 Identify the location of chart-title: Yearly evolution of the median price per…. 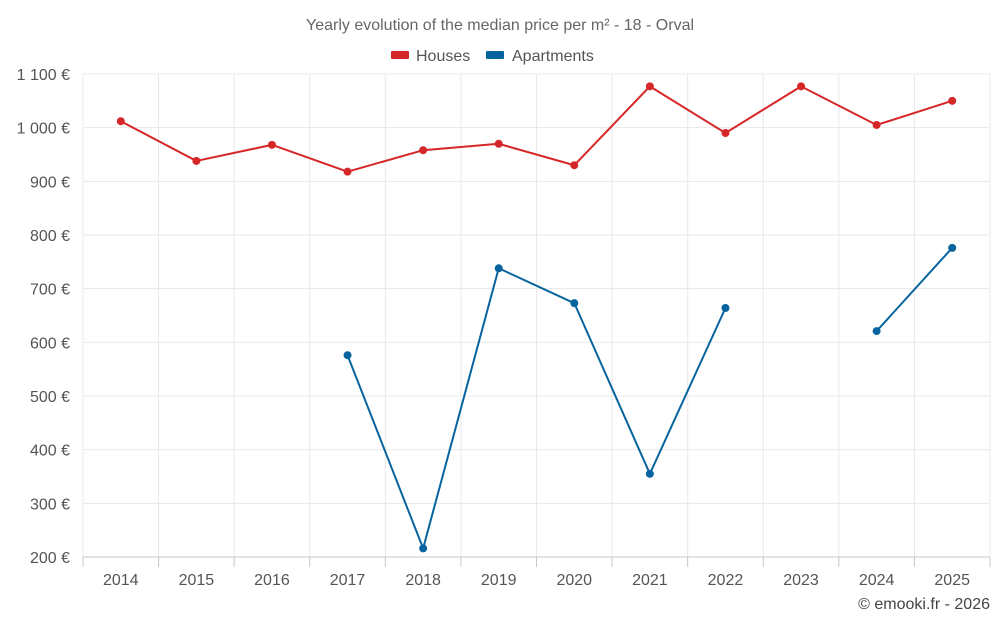
(500, 25).